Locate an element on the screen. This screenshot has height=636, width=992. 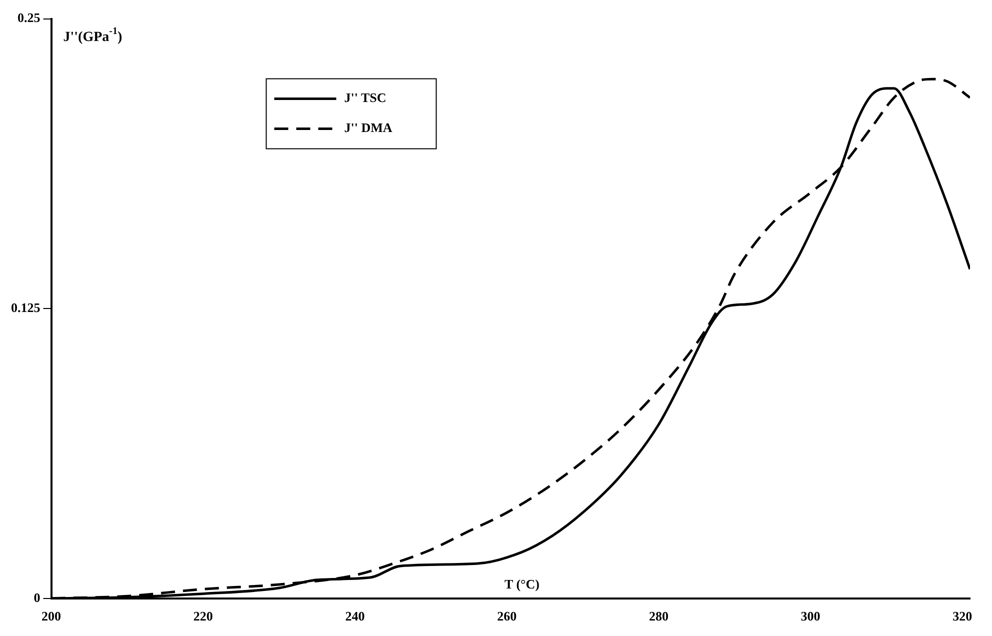
y-tick-label: 0.25 is located at coordinates (29, 18).